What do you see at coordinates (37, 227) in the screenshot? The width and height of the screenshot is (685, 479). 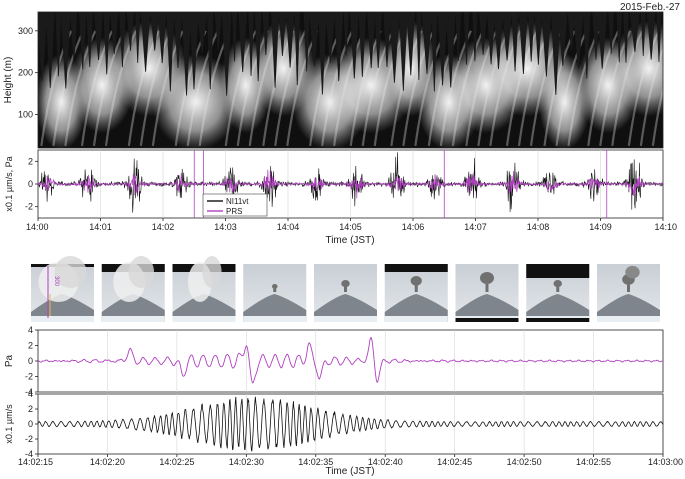 I see `overview-x-tick-label: 14:00` at bounding box center [37, 227].